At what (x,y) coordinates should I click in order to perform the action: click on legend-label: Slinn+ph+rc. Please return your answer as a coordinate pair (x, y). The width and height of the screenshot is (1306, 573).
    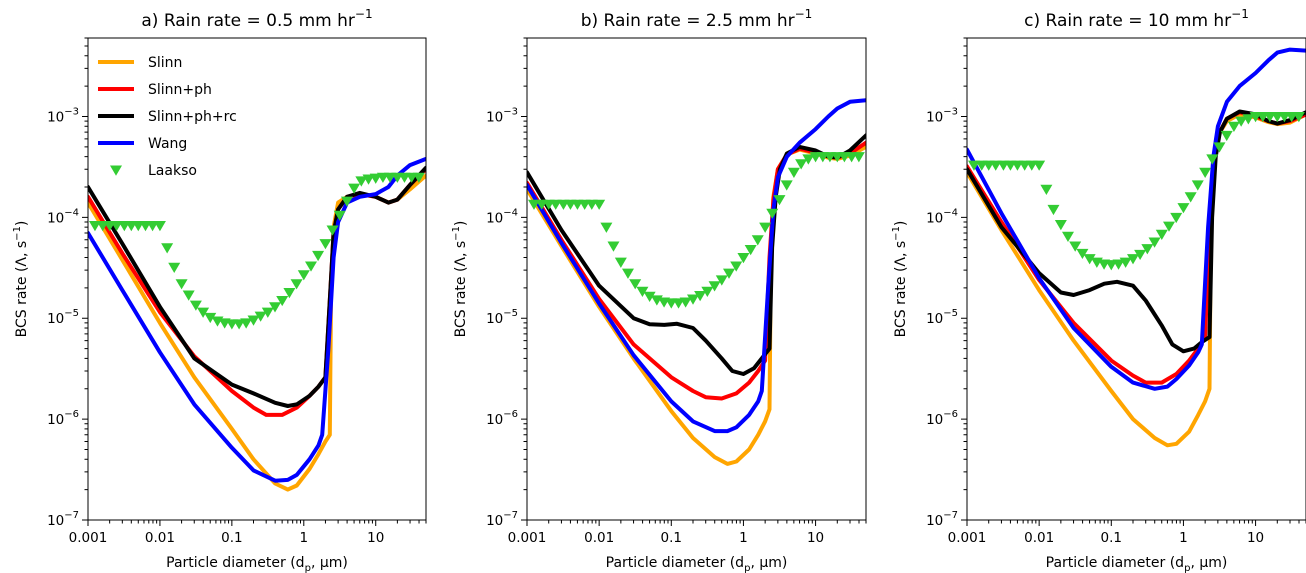
    Looking at the image, I should click on (192, 117).